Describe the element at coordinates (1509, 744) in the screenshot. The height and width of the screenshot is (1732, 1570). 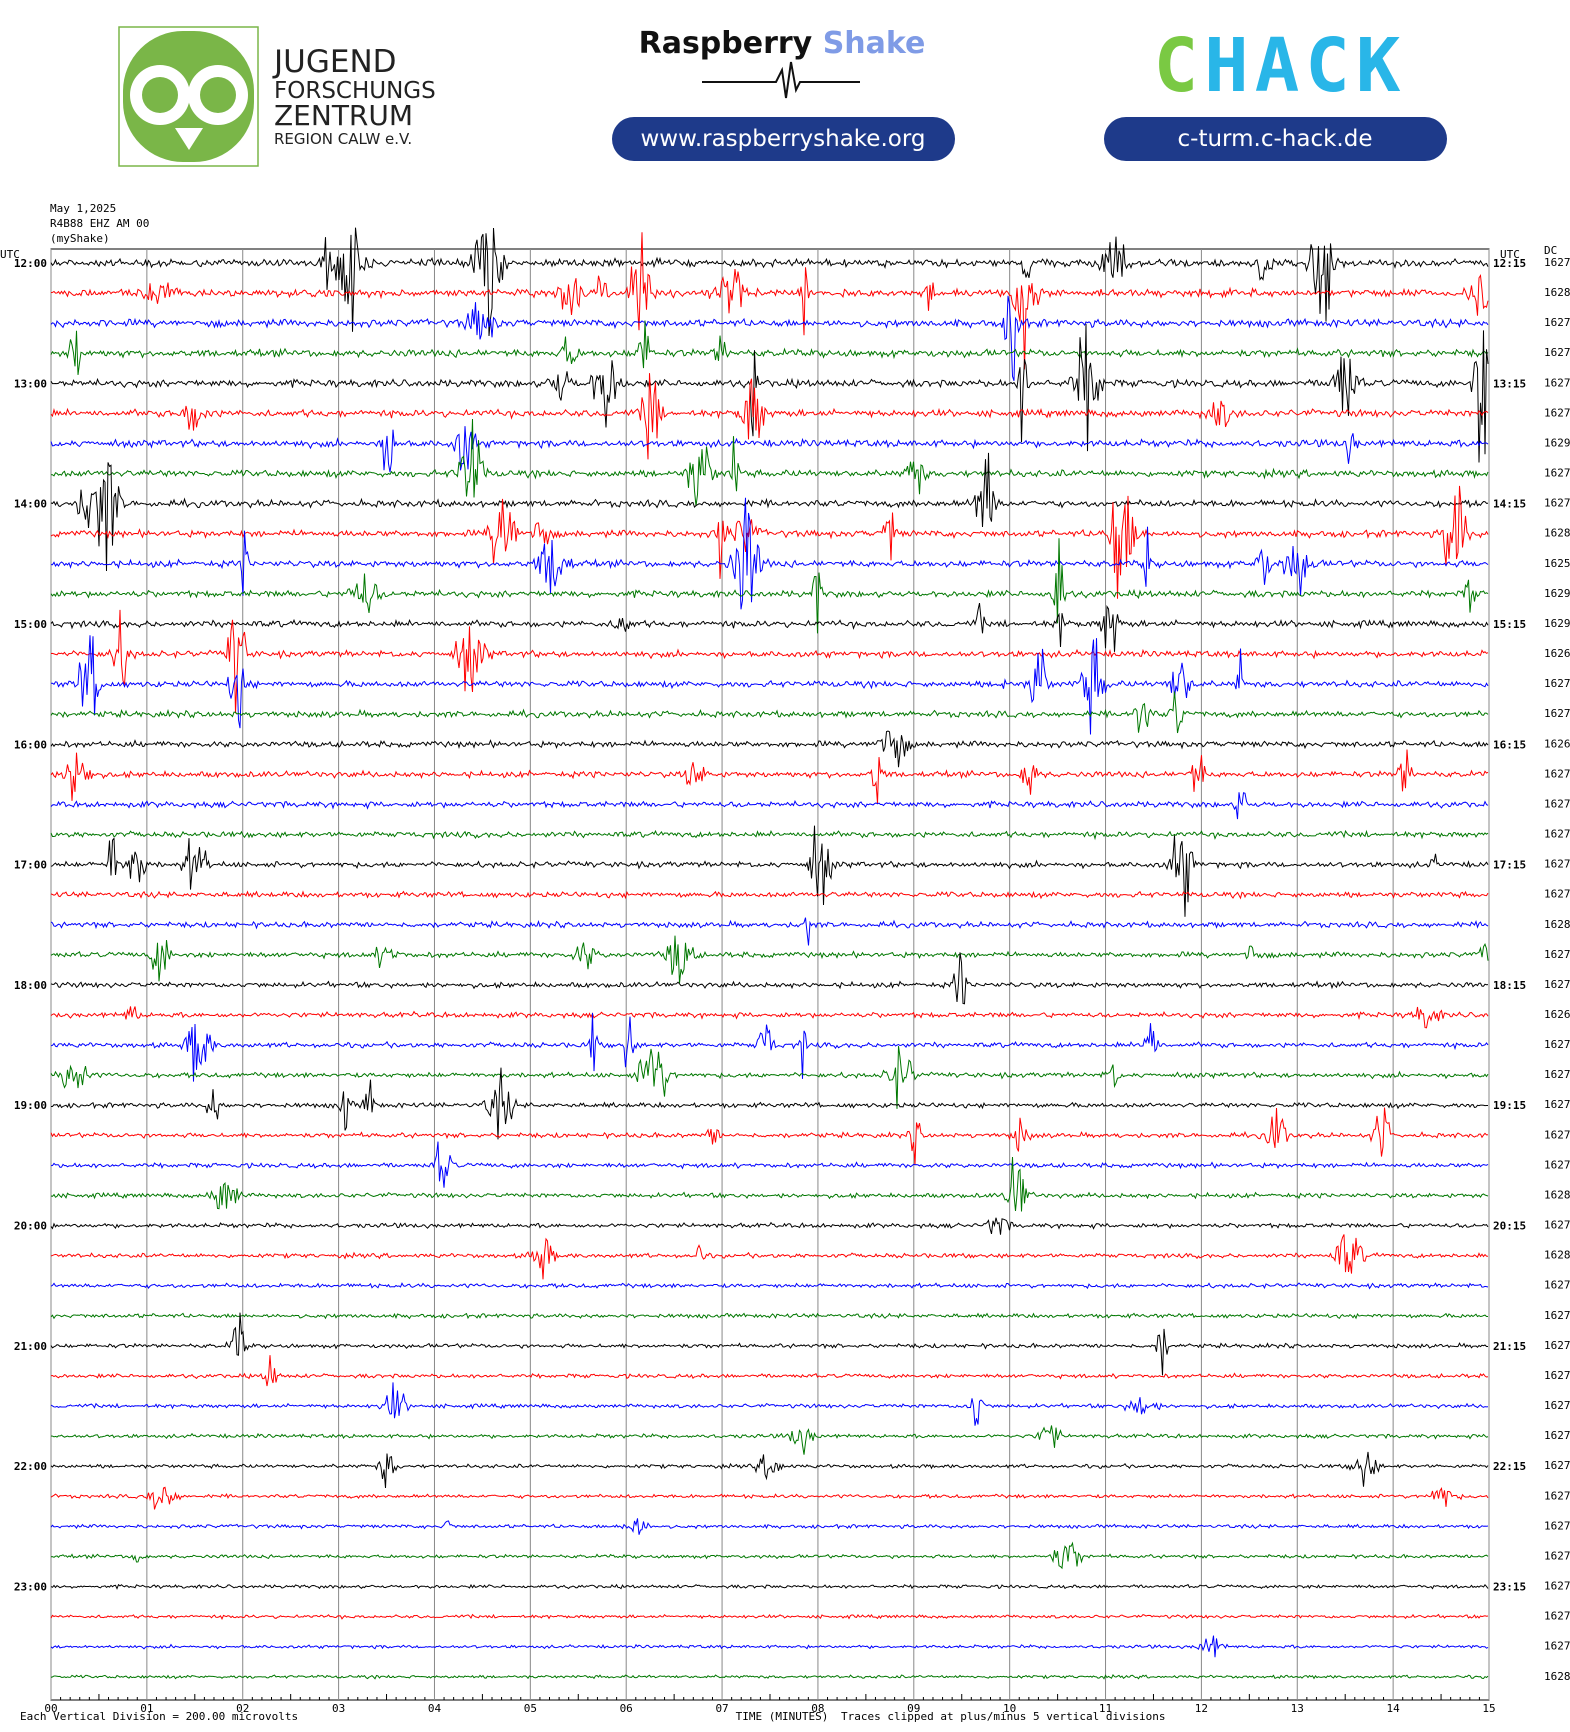
I see `right-time: 16:15` at that location.